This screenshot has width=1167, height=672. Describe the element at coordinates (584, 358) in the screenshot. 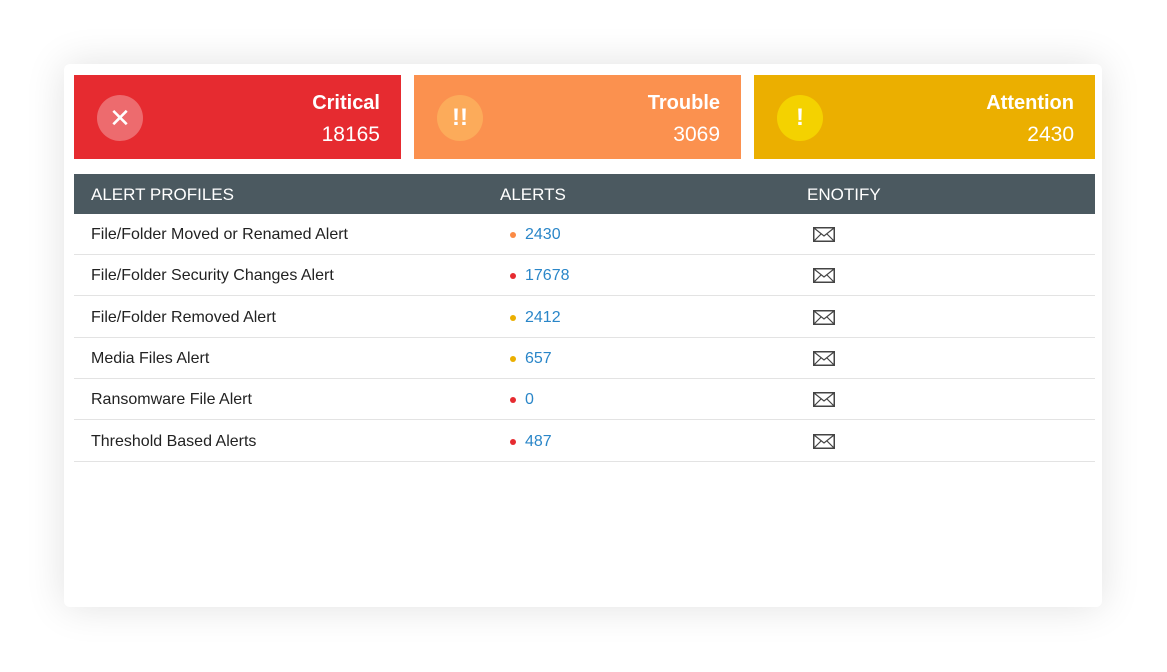

I see `table-row: Media Files Alert 657` at that location.